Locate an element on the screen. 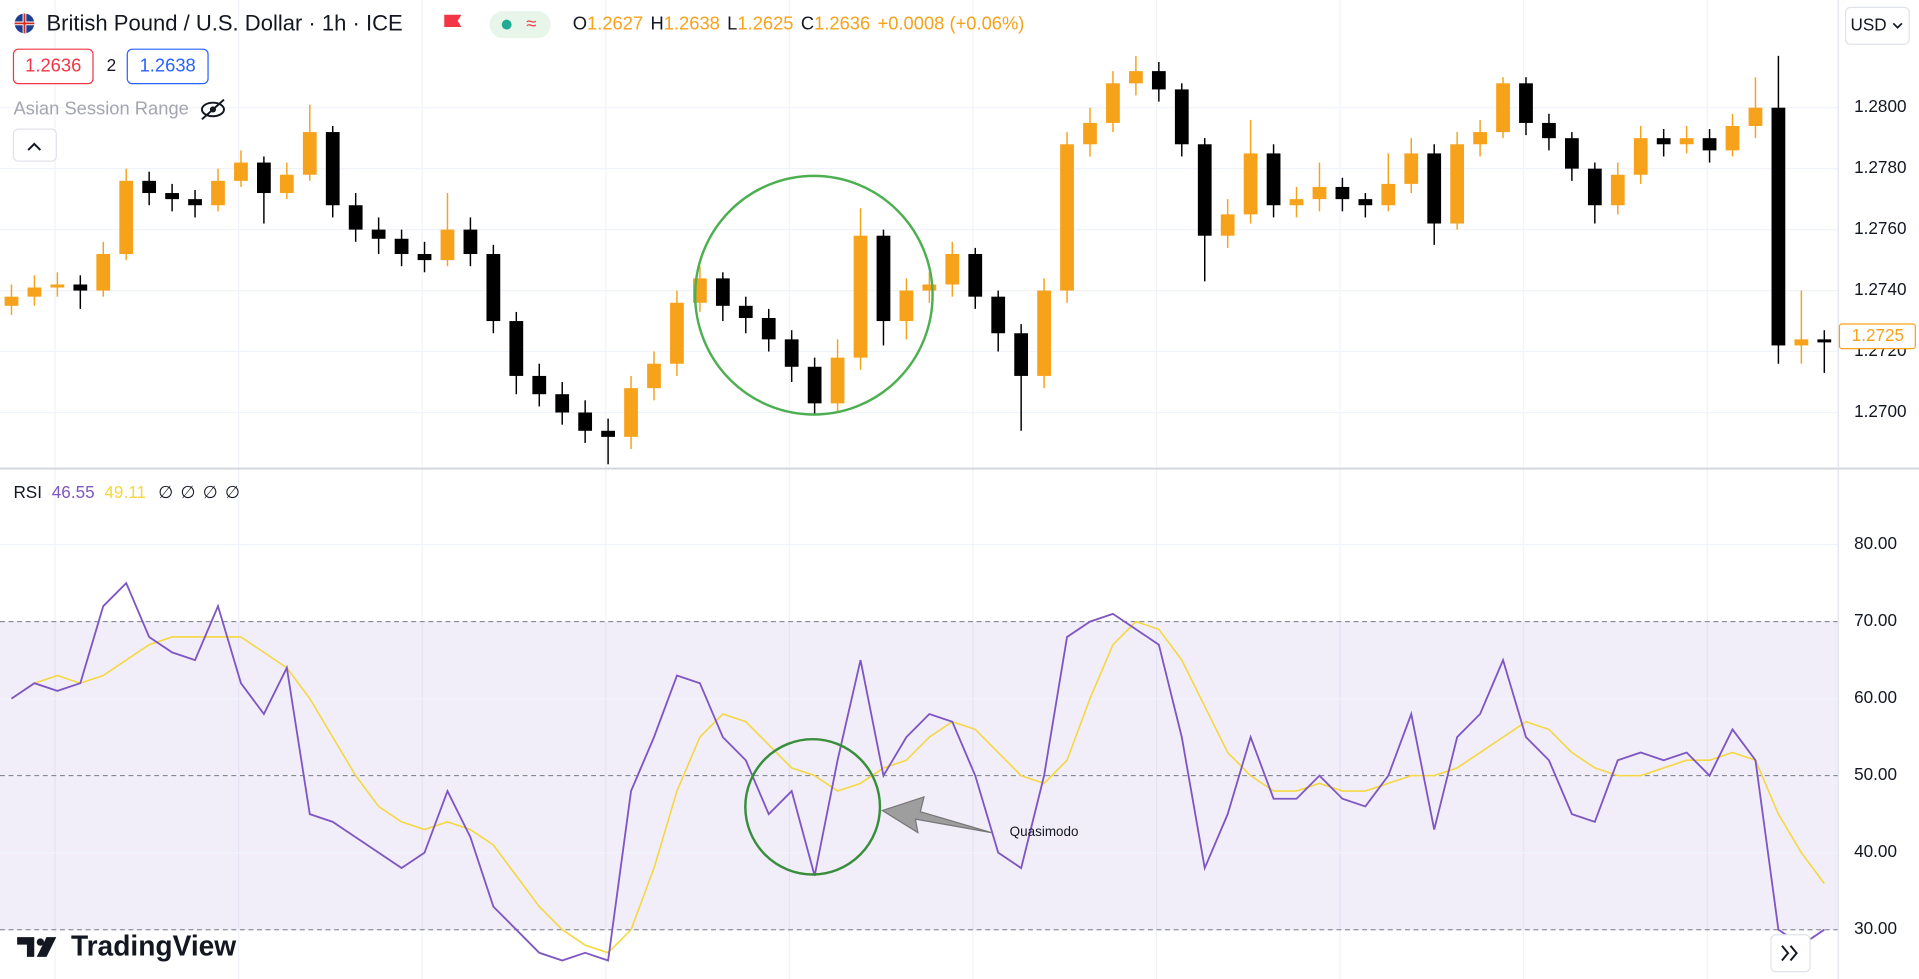 This screenshot has width=1919, height=979. legend-value: 46.55 is located at coordinates (73, 492).